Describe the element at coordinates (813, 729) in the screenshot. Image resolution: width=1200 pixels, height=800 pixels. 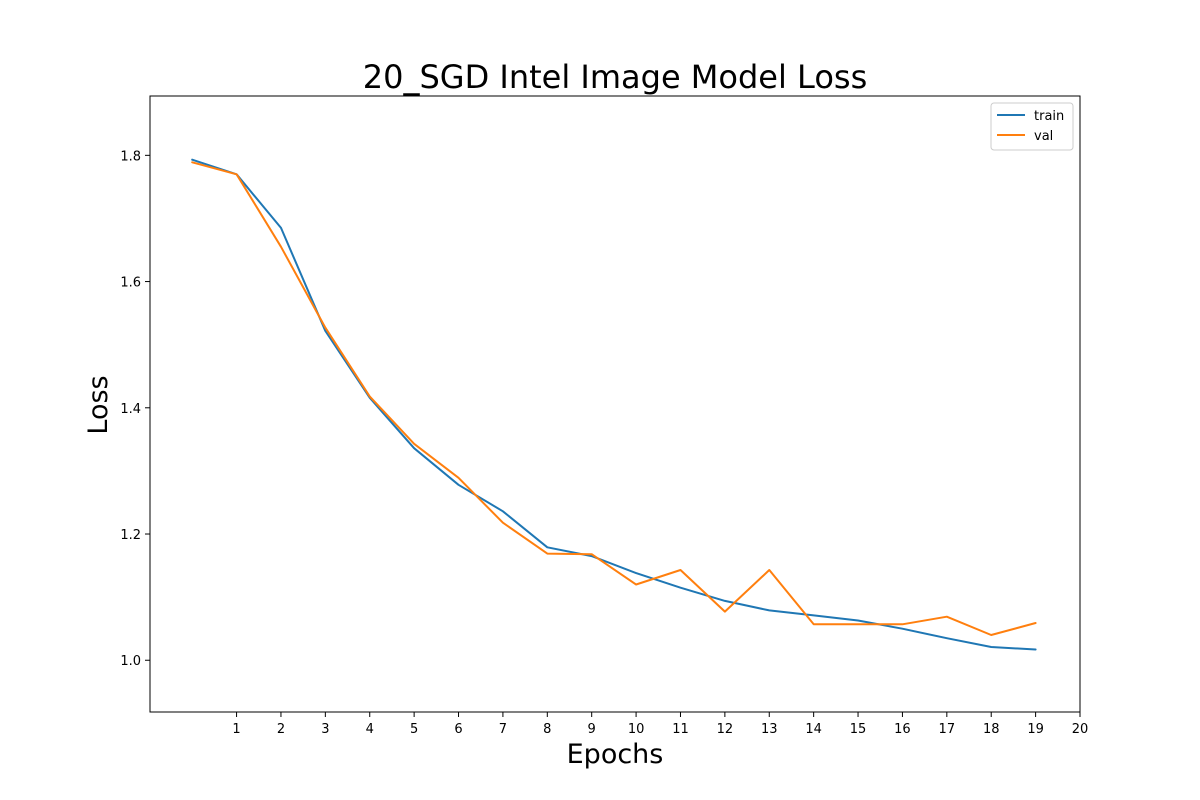
I see `x-tick-label: 14` at that location.